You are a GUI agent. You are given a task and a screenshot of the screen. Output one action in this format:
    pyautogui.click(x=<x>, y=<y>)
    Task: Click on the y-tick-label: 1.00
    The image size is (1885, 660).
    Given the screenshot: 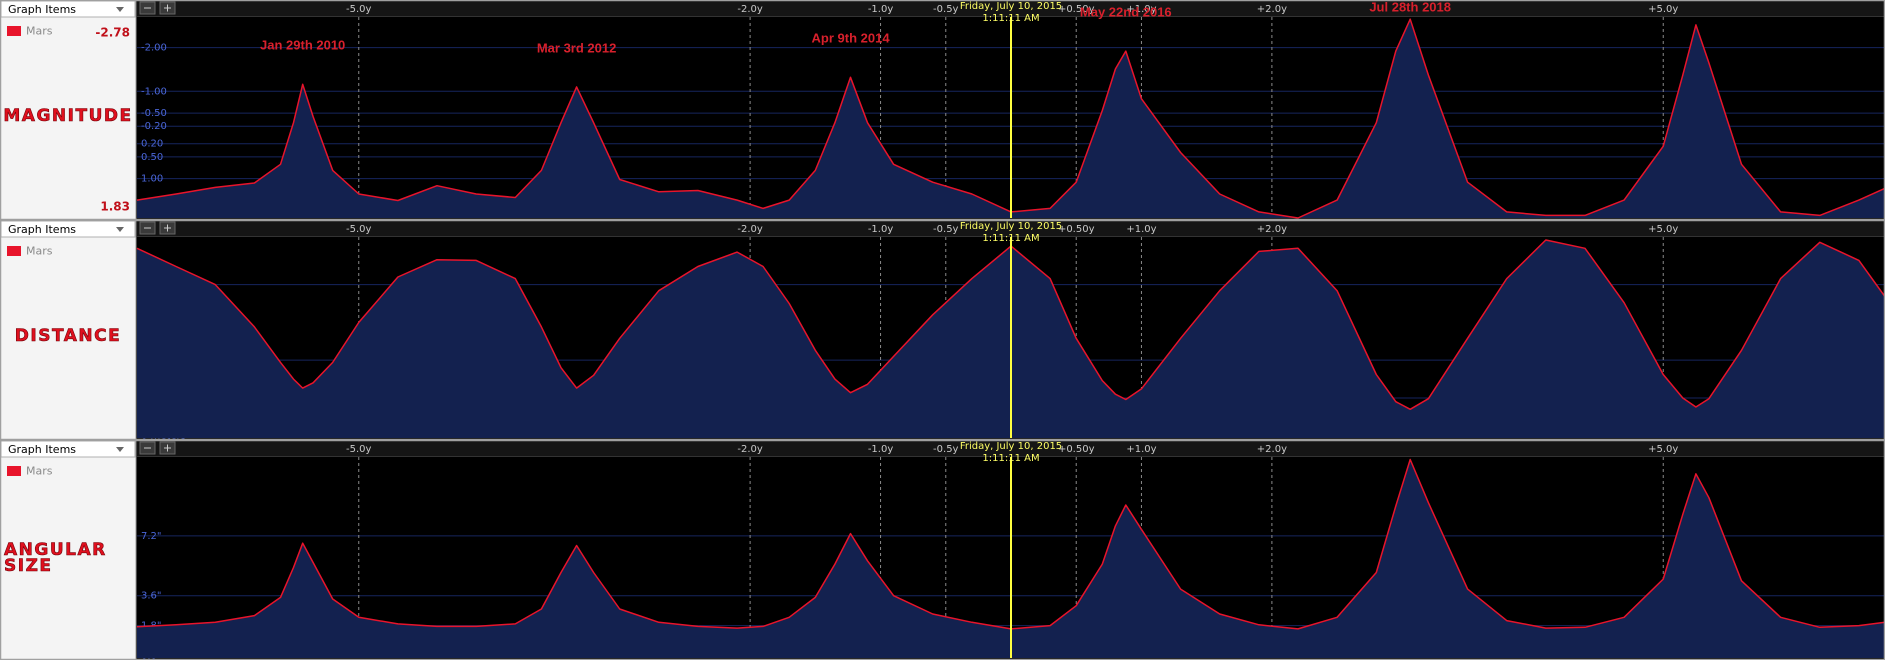 What is the action you would take?
    pyautogui.click(x=152, y=179)
    